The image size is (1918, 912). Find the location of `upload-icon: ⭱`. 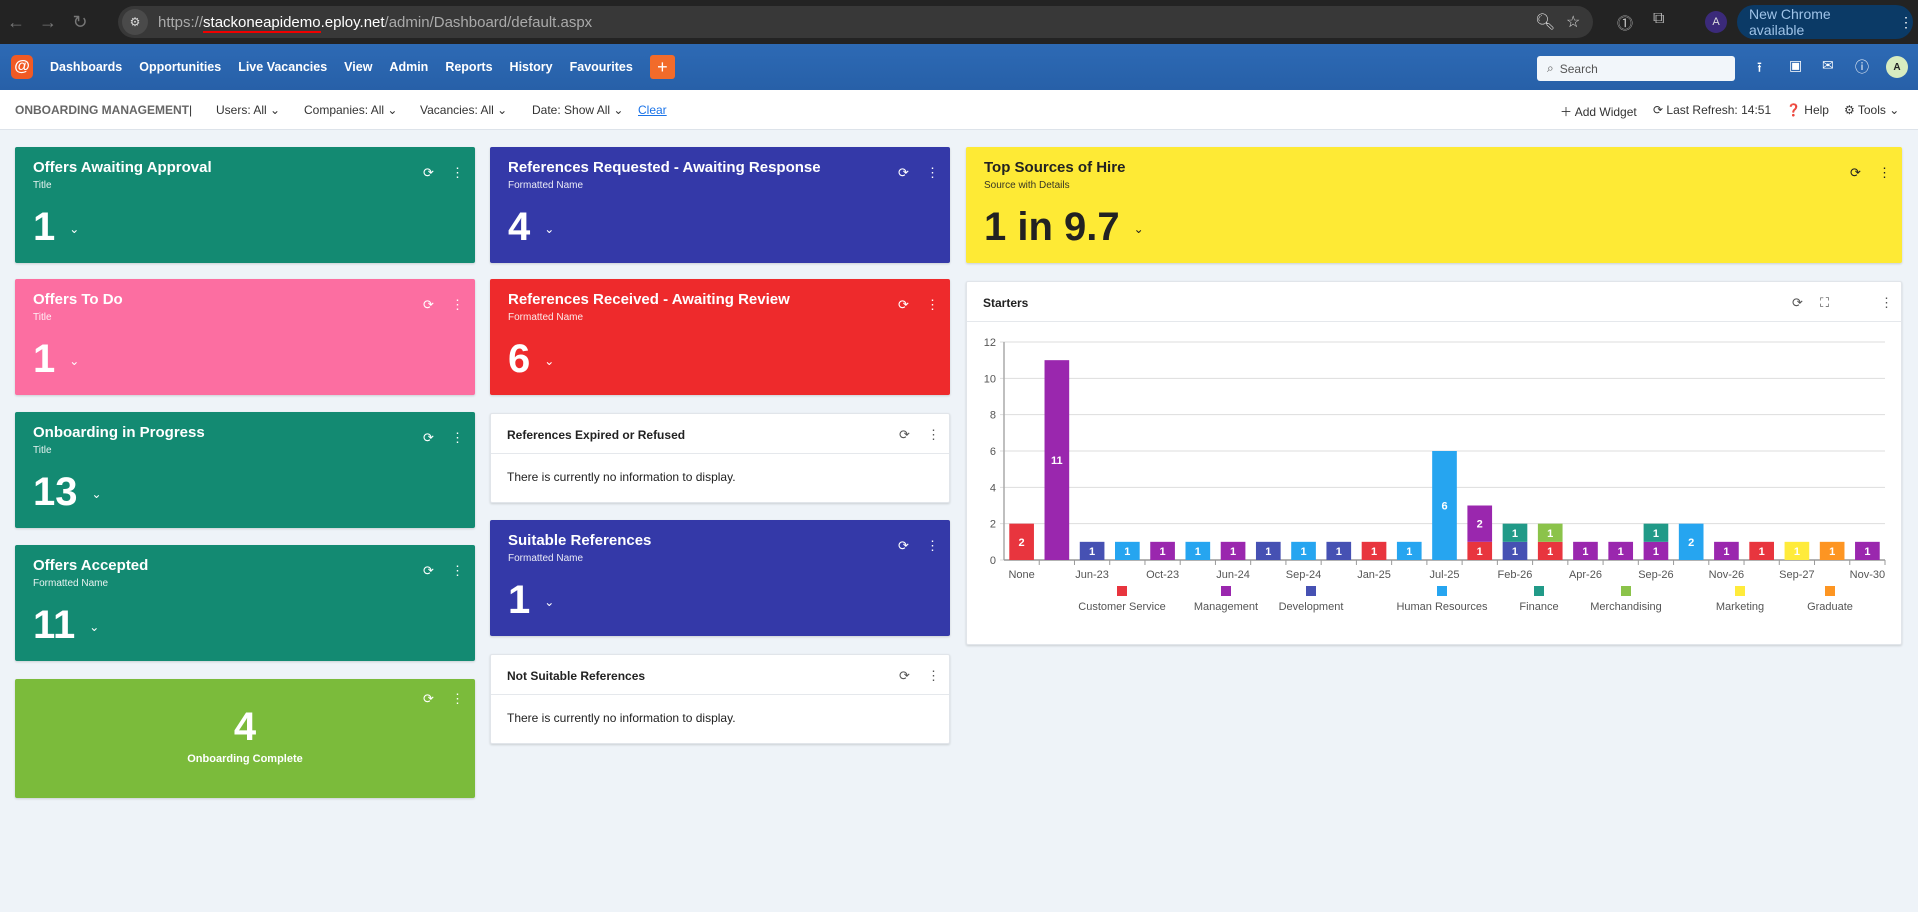

upload-icon: ⭱ is located at coordinates (1759, 67).